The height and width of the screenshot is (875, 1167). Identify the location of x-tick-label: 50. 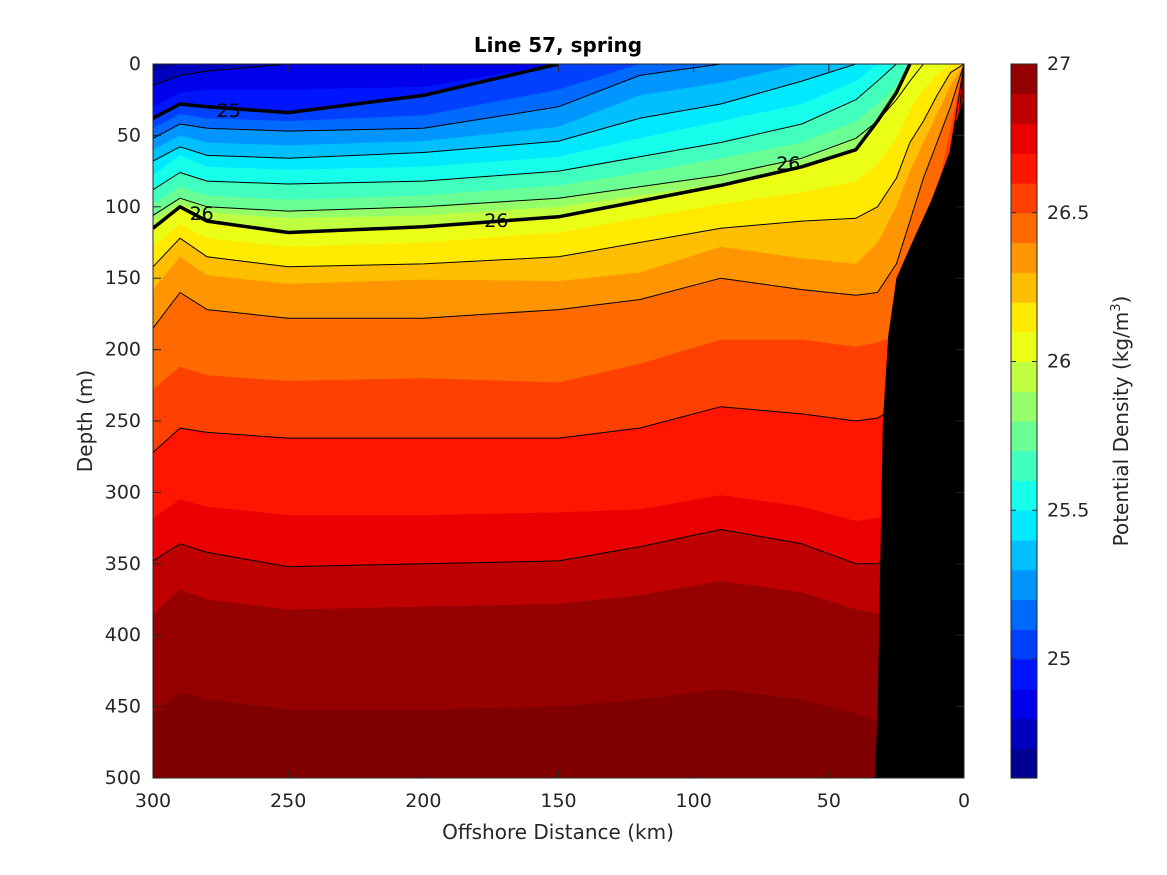
(829, 801).